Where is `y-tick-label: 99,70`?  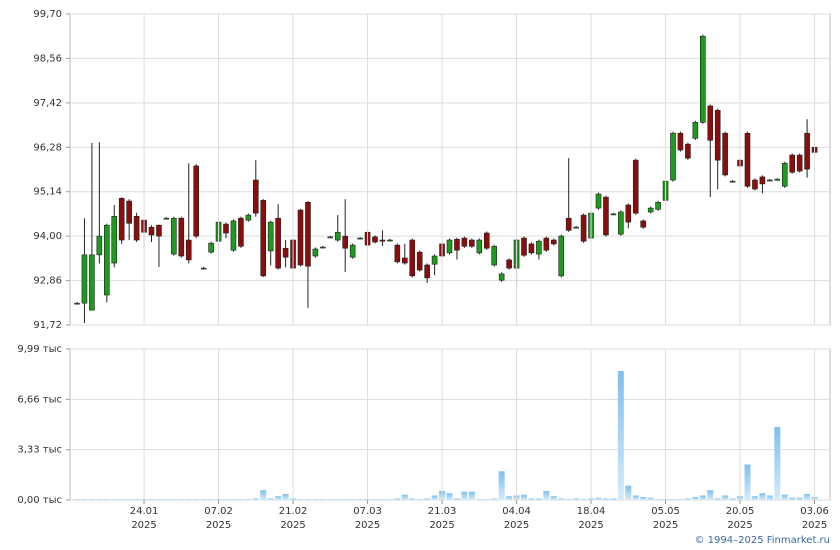
y-tick-label: 99,70 is located at coordinates (47, 14).